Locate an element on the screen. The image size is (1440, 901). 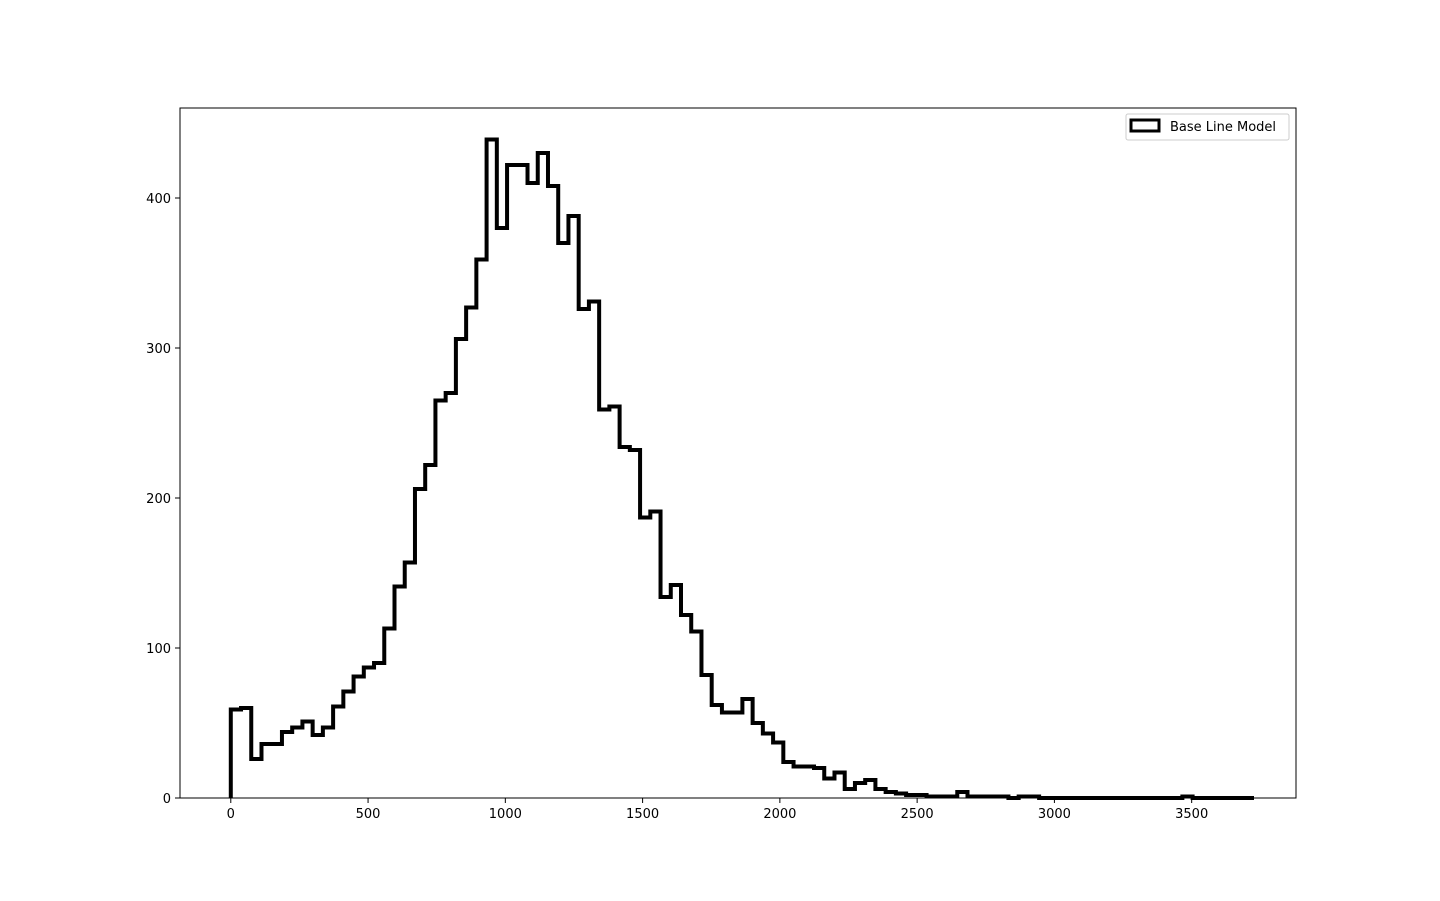
x-tick-label: 0 is located at coordinates (231, 814).